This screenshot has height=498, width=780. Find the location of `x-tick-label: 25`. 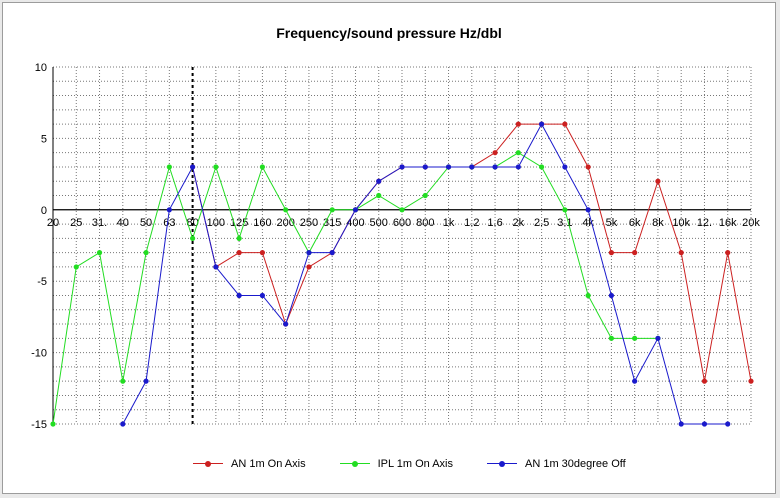

x-tick-label: 25 is located at coordinates (76, 223).